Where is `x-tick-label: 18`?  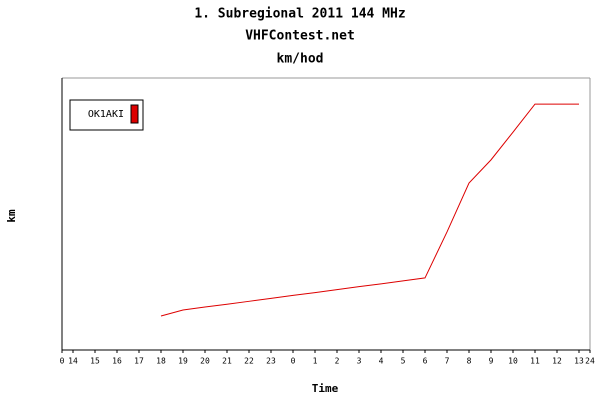
x-tick-label: 18 is located at coordinates (161, 361).